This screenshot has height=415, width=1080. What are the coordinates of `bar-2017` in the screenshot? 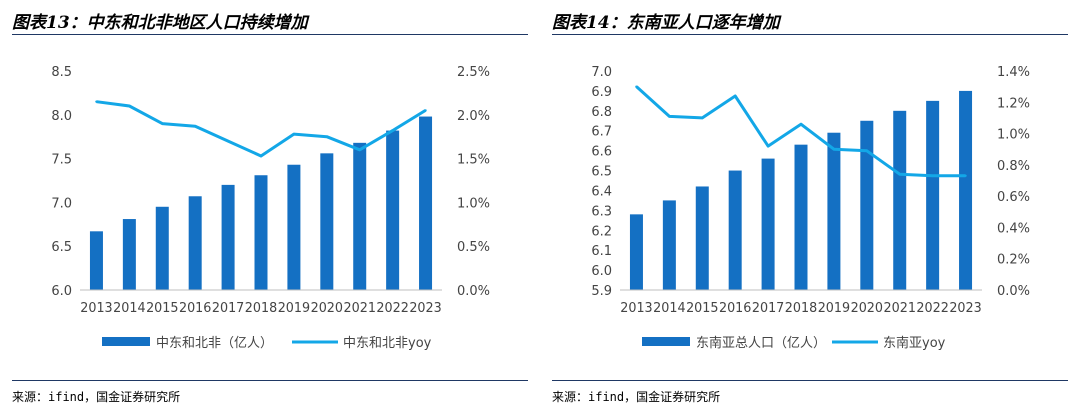 It's located at (228, 237).